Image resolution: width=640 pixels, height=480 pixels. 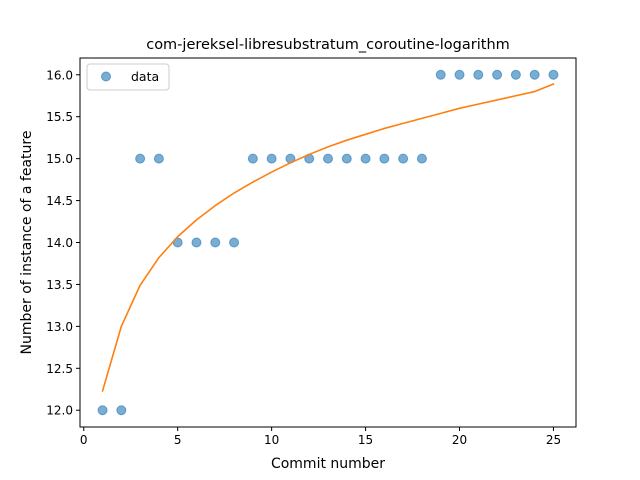 I want to click on x-tick-label: 15, so click(x=365, y=440).